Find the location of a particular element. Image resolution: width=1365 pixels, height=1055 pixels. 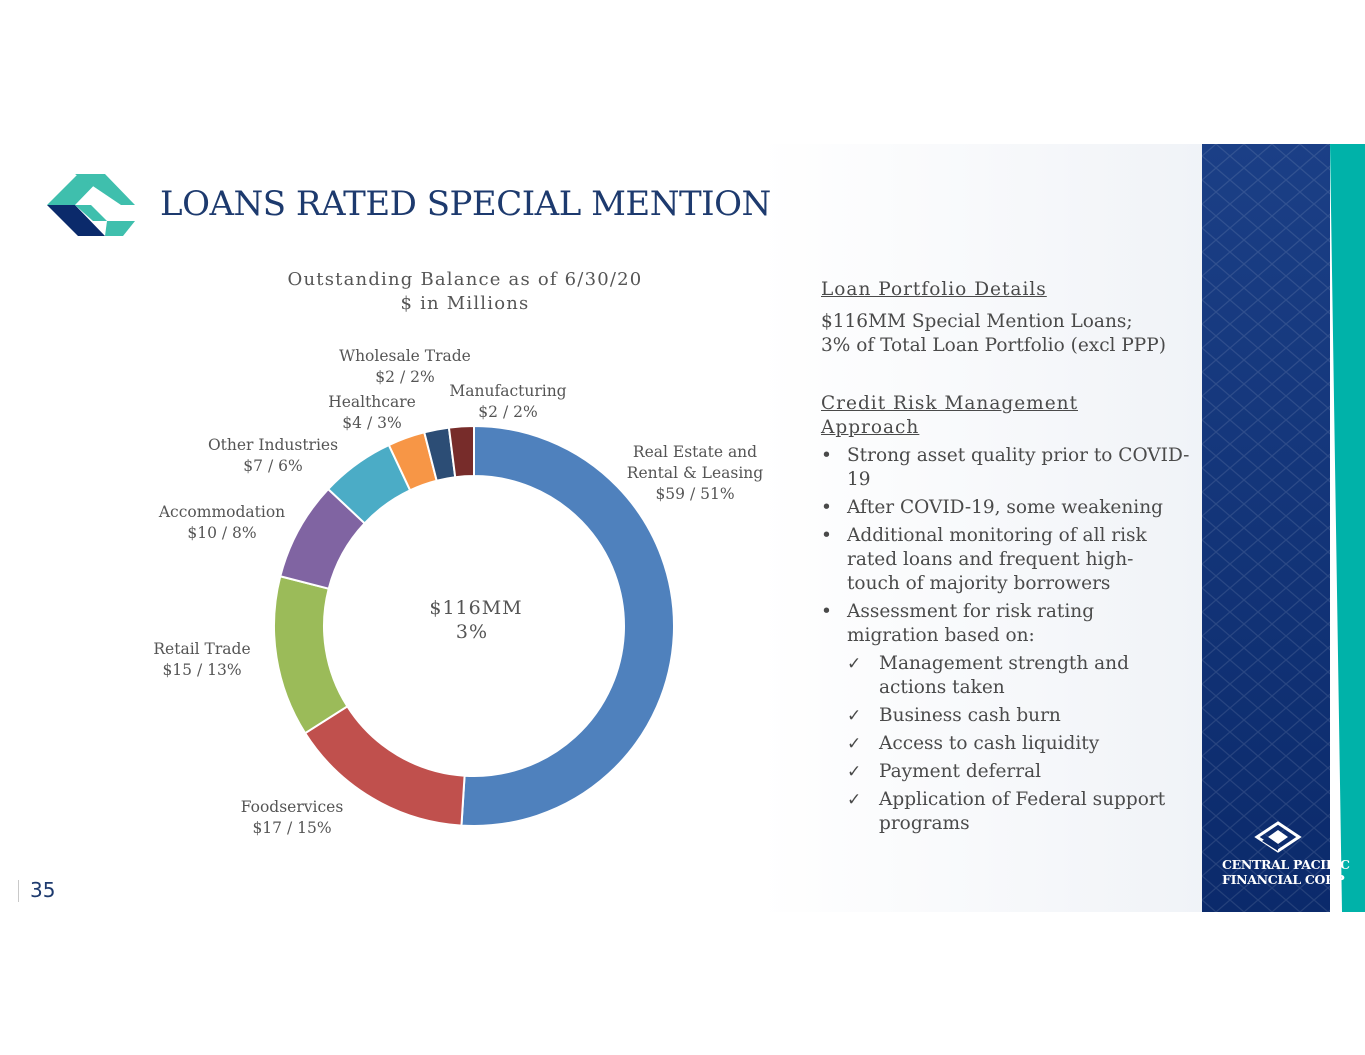

page-number: 35 is located at coordinates (43, 890).